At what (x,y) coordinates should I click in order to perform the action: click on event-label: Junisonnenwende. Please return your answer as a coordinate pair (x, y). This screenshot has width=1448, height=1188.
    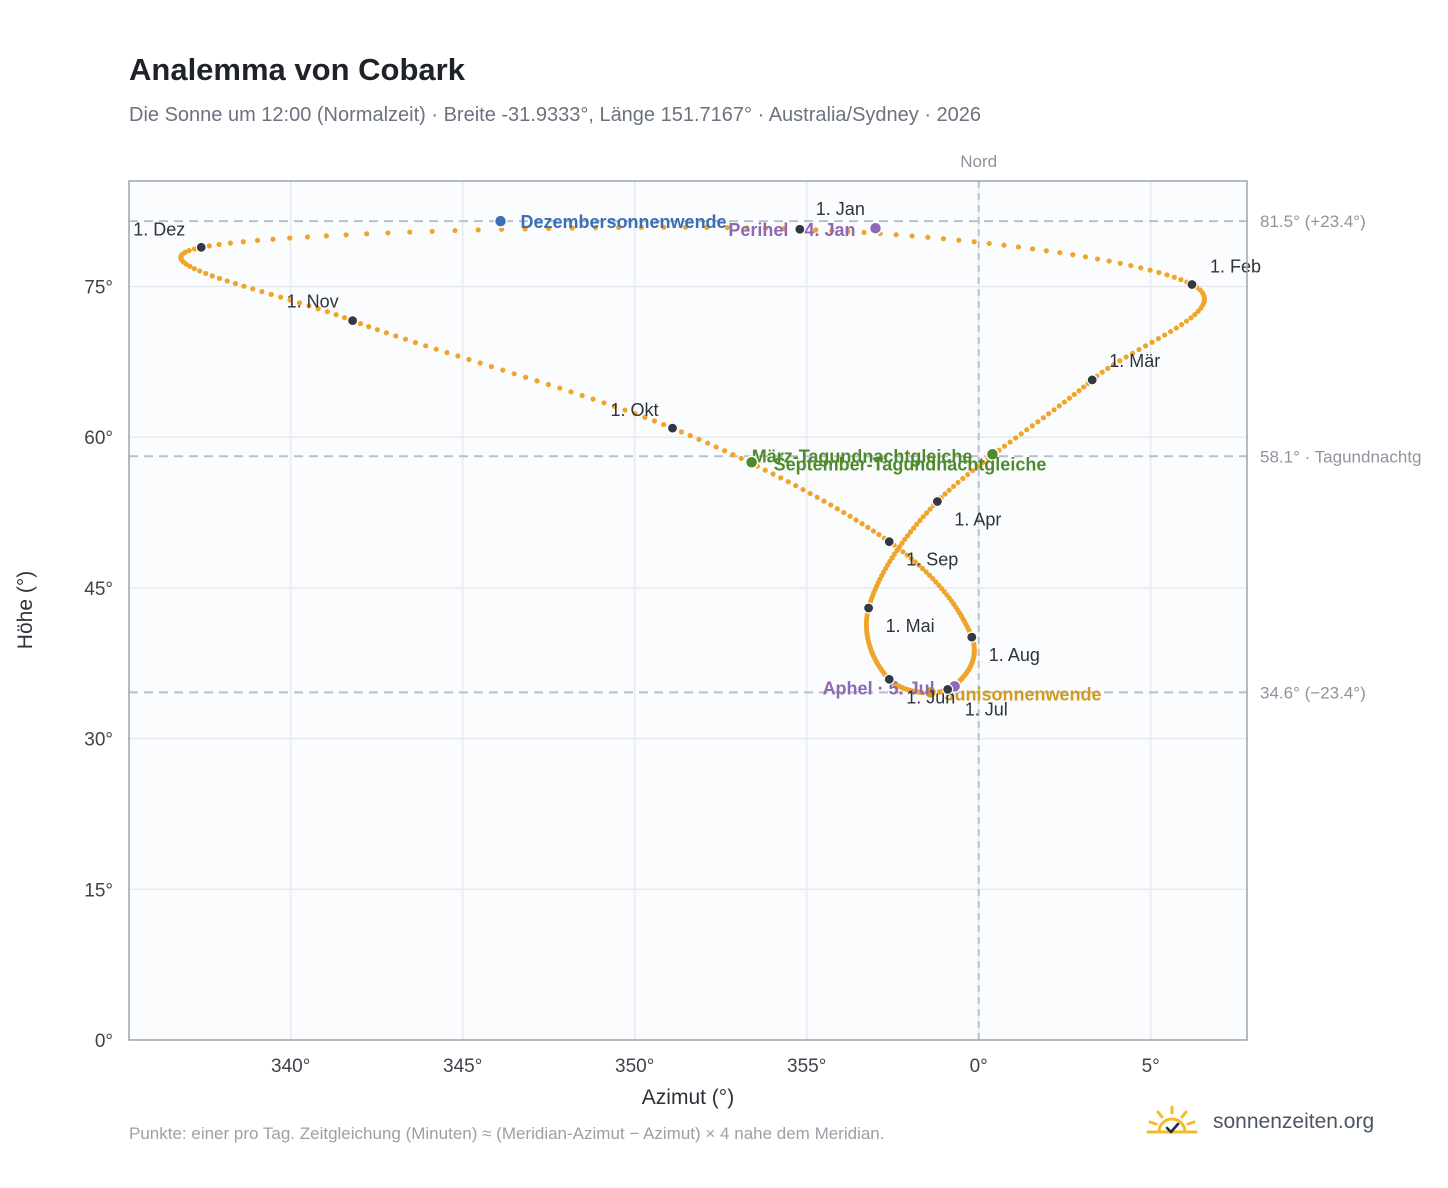
    Looking at the image, I should click on (1023, 694).